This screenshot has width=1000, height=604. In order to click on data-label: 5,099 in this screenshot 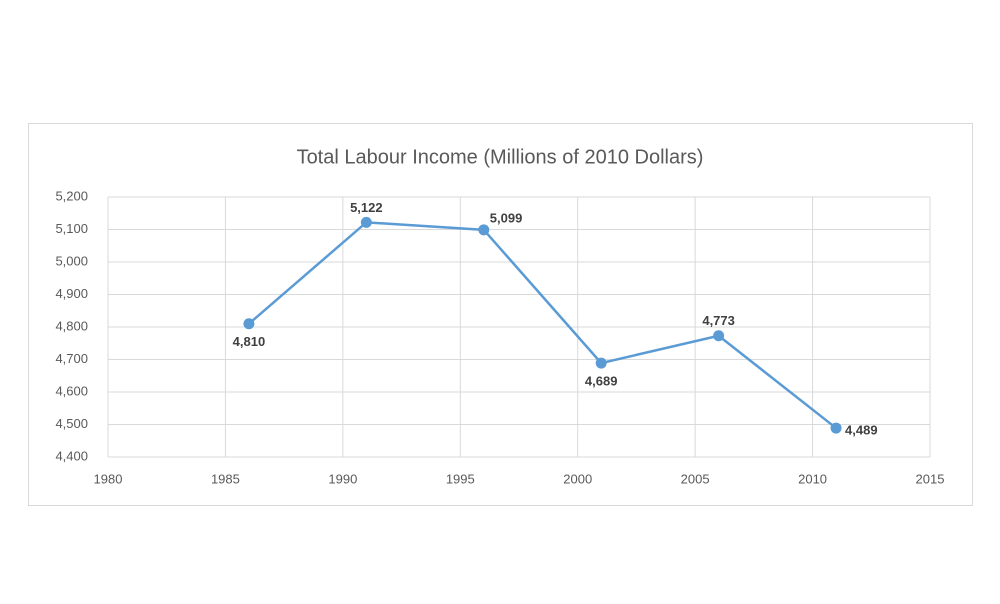, I will do `click(506, 217)`.